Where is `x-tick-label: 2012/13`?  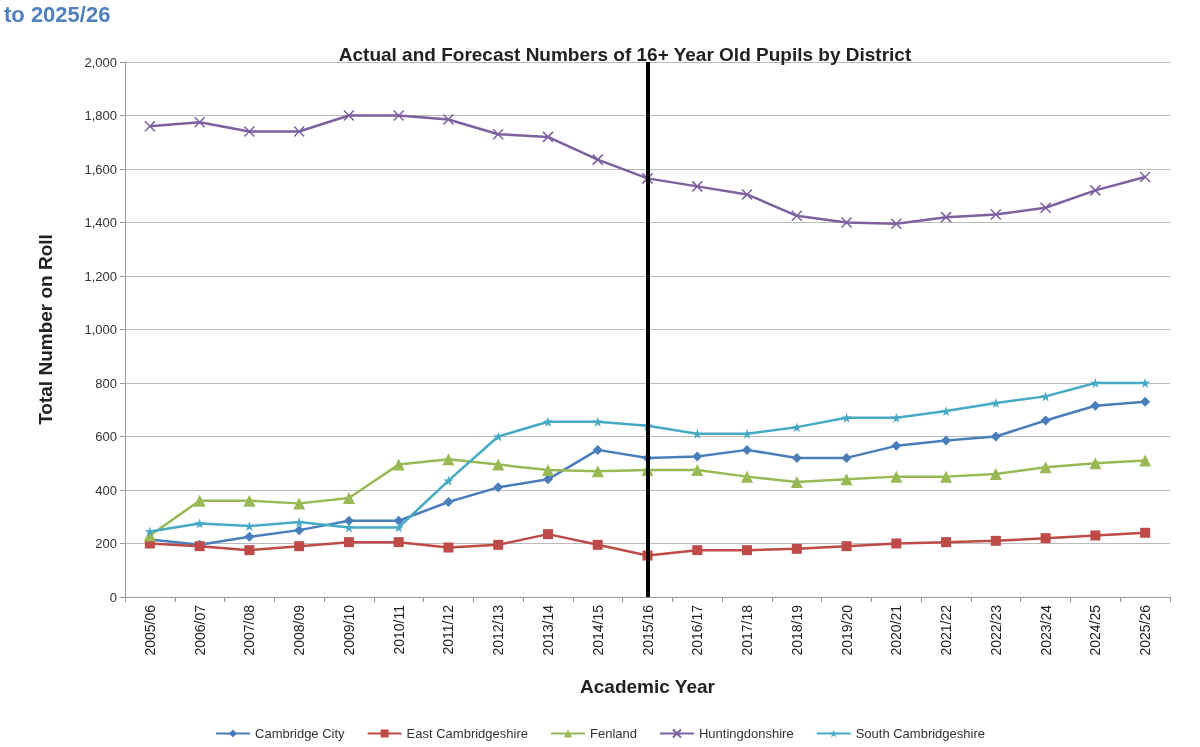
x-tick-label: 2012/13 is located at coordinates (498, 630).